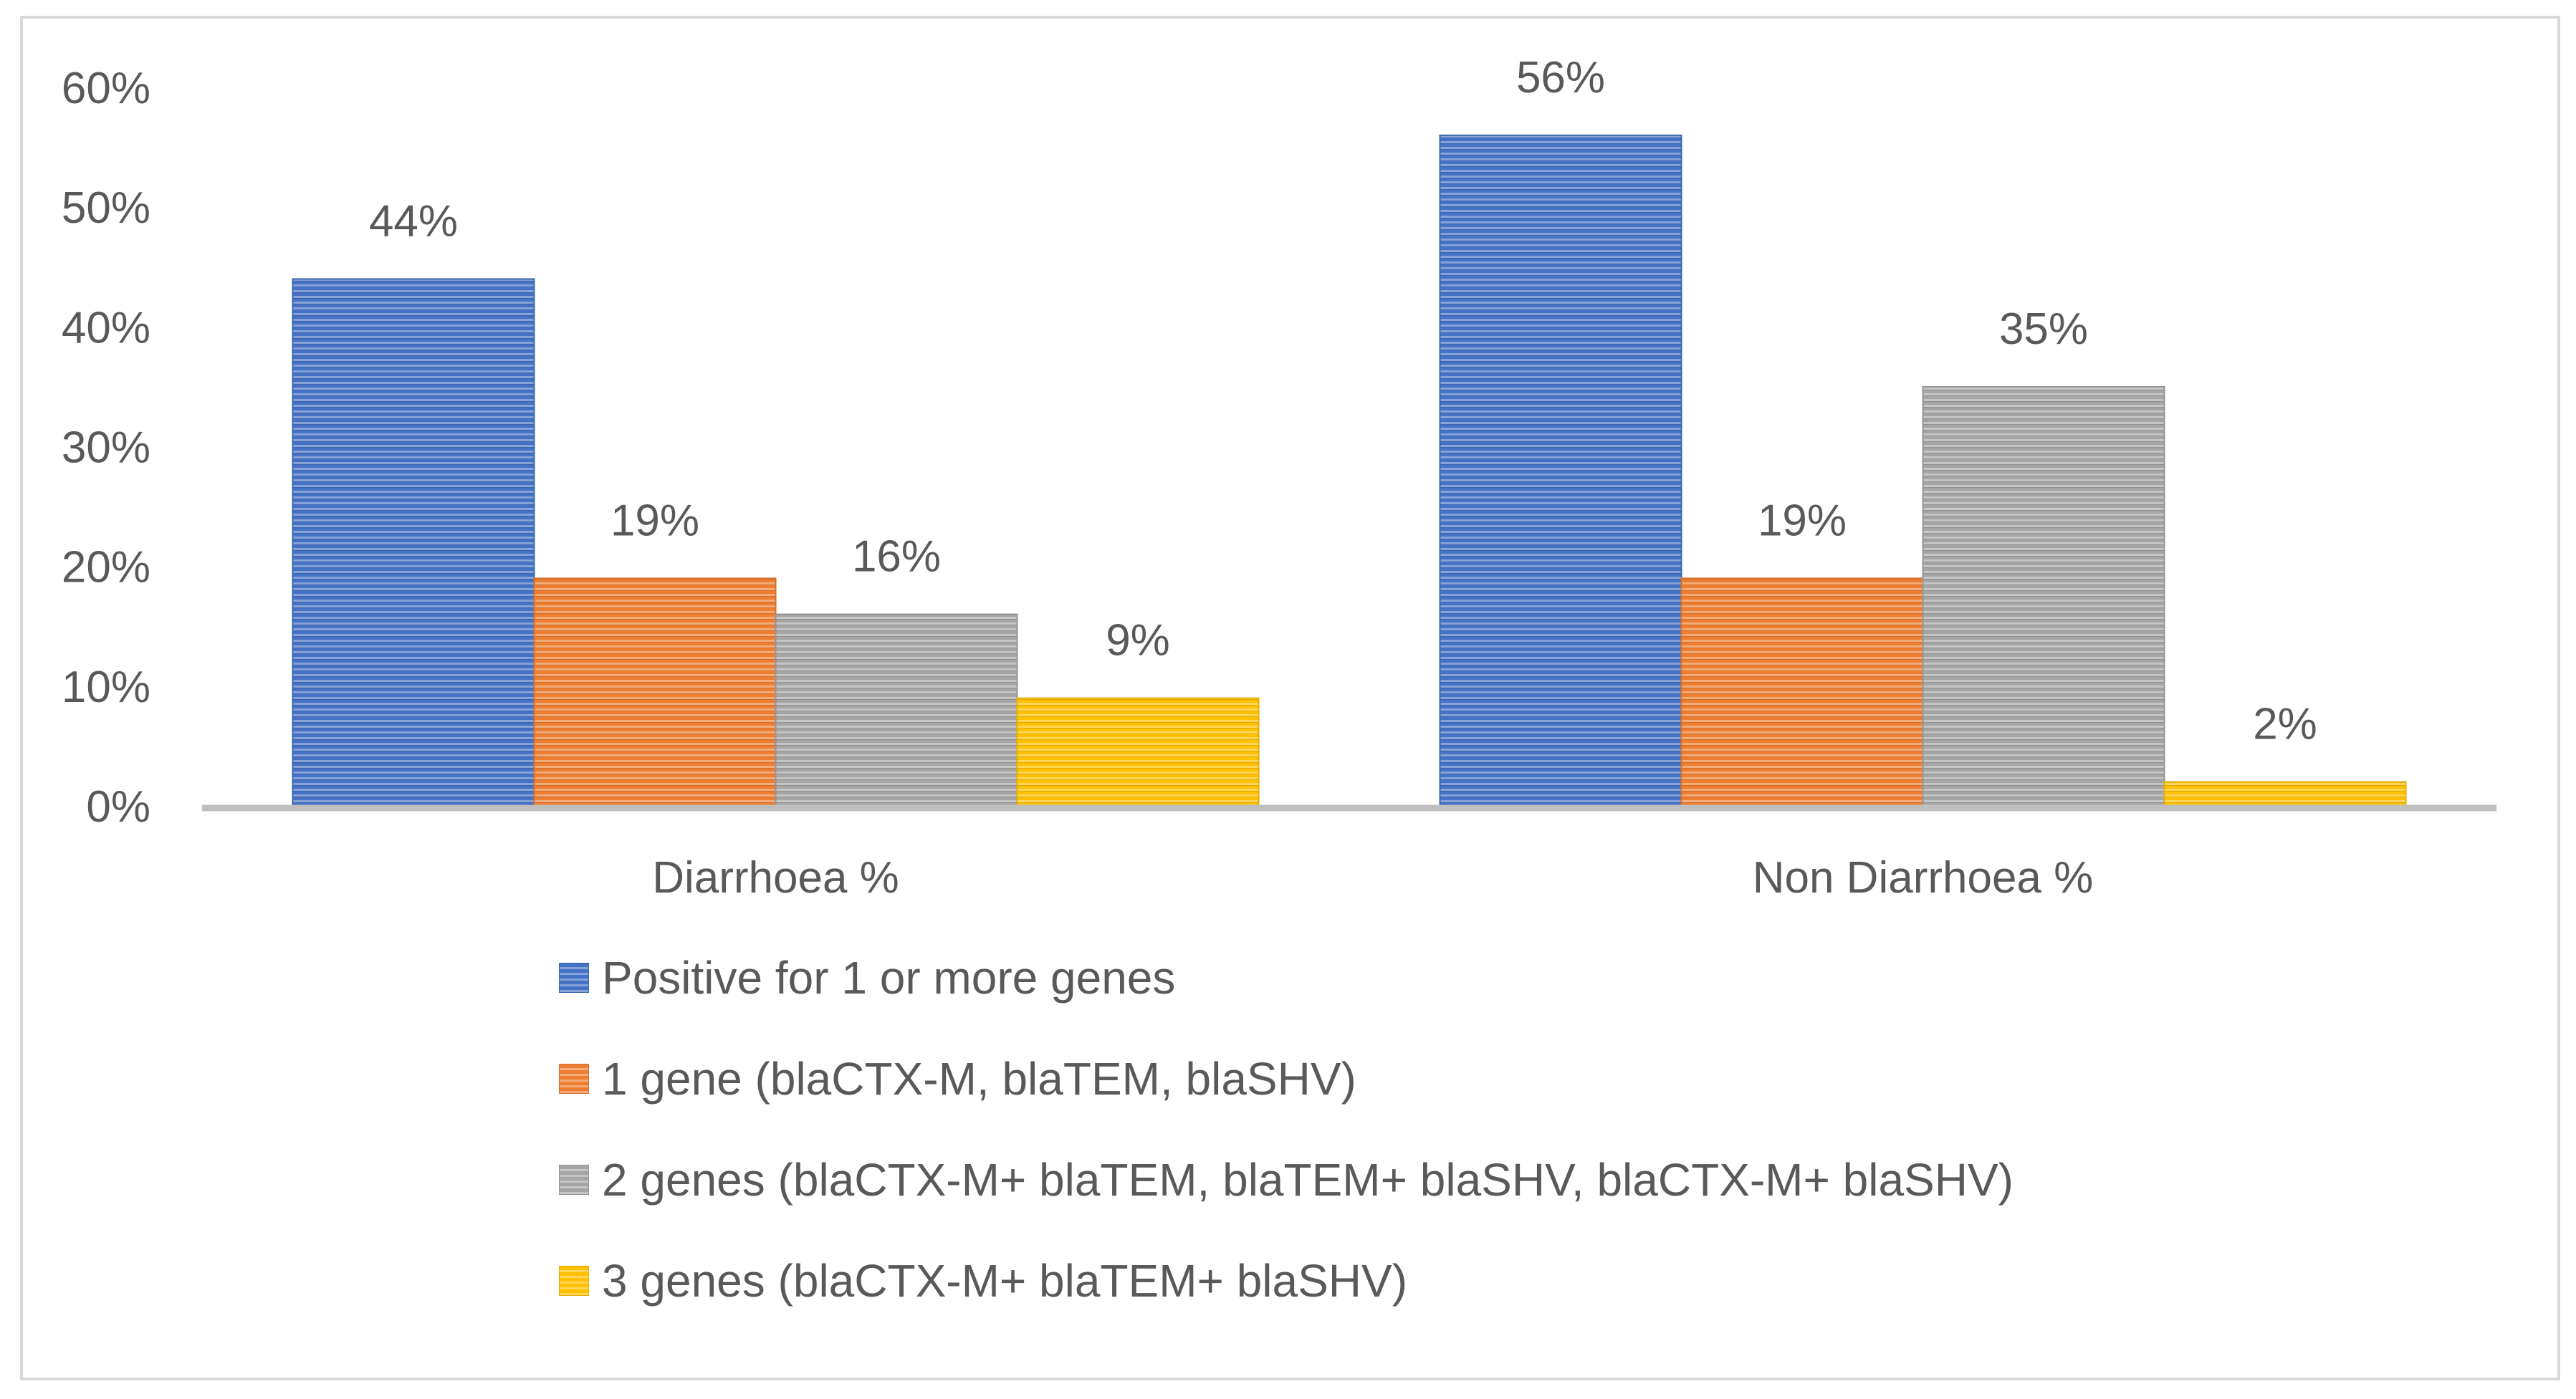 The image size is (2576, 1399). Describe the element at coordinates (1286, 978) in the screenshot. I see `legend-item: Positive for 1 or more genes` at that location.